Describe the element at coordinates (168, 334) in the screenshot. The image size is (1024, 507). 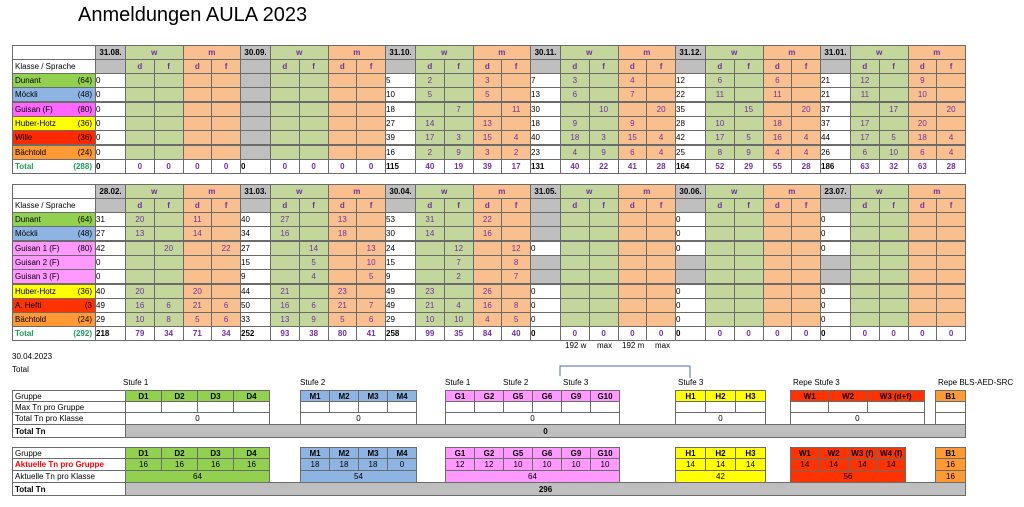
I see `value-cell: 34` at that location.